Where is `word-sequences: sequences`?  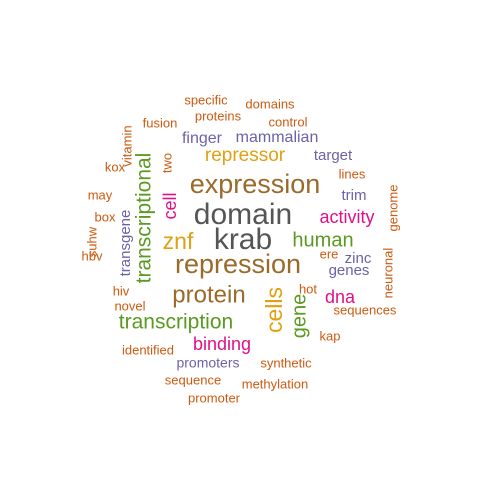
word-sequences: sequences is located at coordinates (365, 309).